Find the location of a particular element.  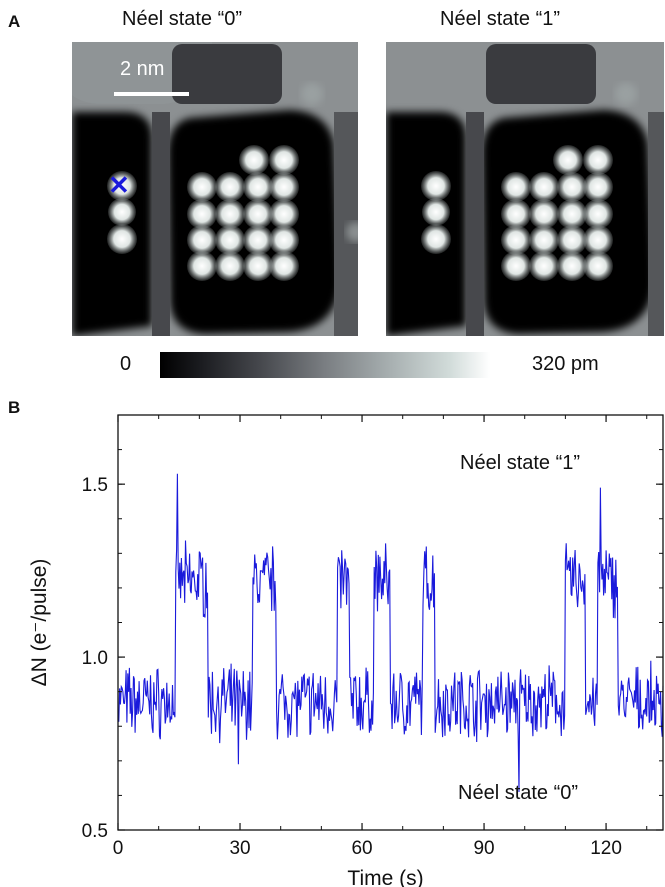

x-tick-label: 0 is located at coordinates (118, 848).